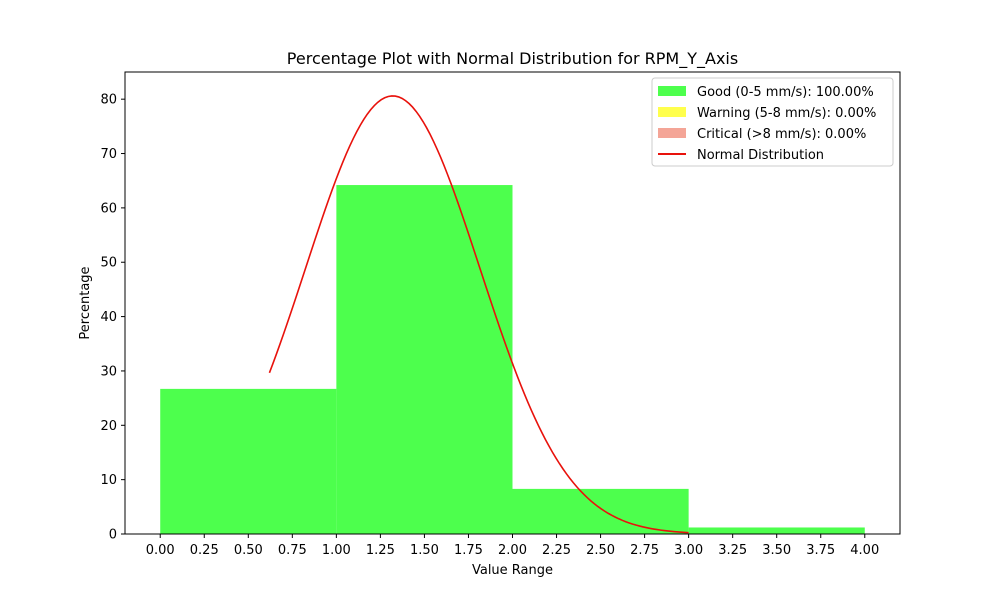  I want to click on x-tick-label: 1.00, so click(336, 550).